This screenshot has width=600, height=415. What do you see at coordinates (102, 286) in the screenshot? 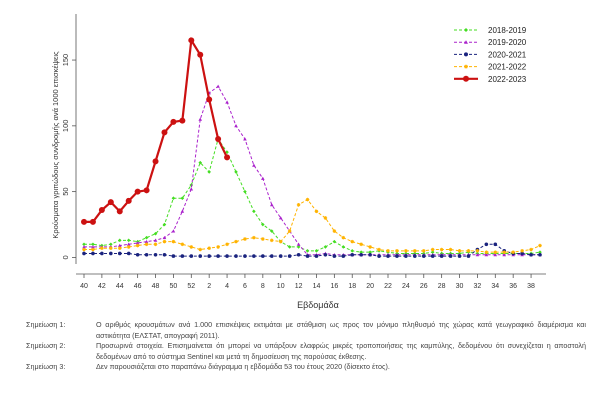
I see `x-tick-label: 42` at bounding box center [102, 286].